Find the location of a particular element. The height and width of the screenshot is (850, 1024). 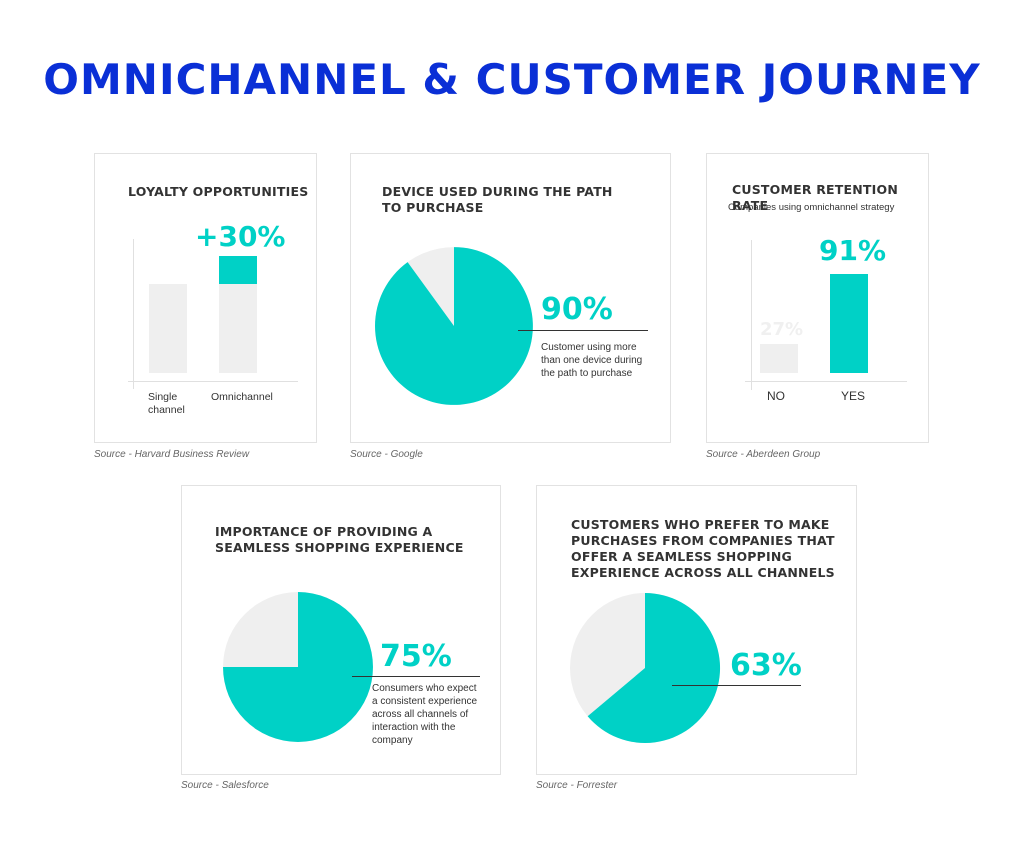

label-yes: YES is located at coordinates (853, 396).